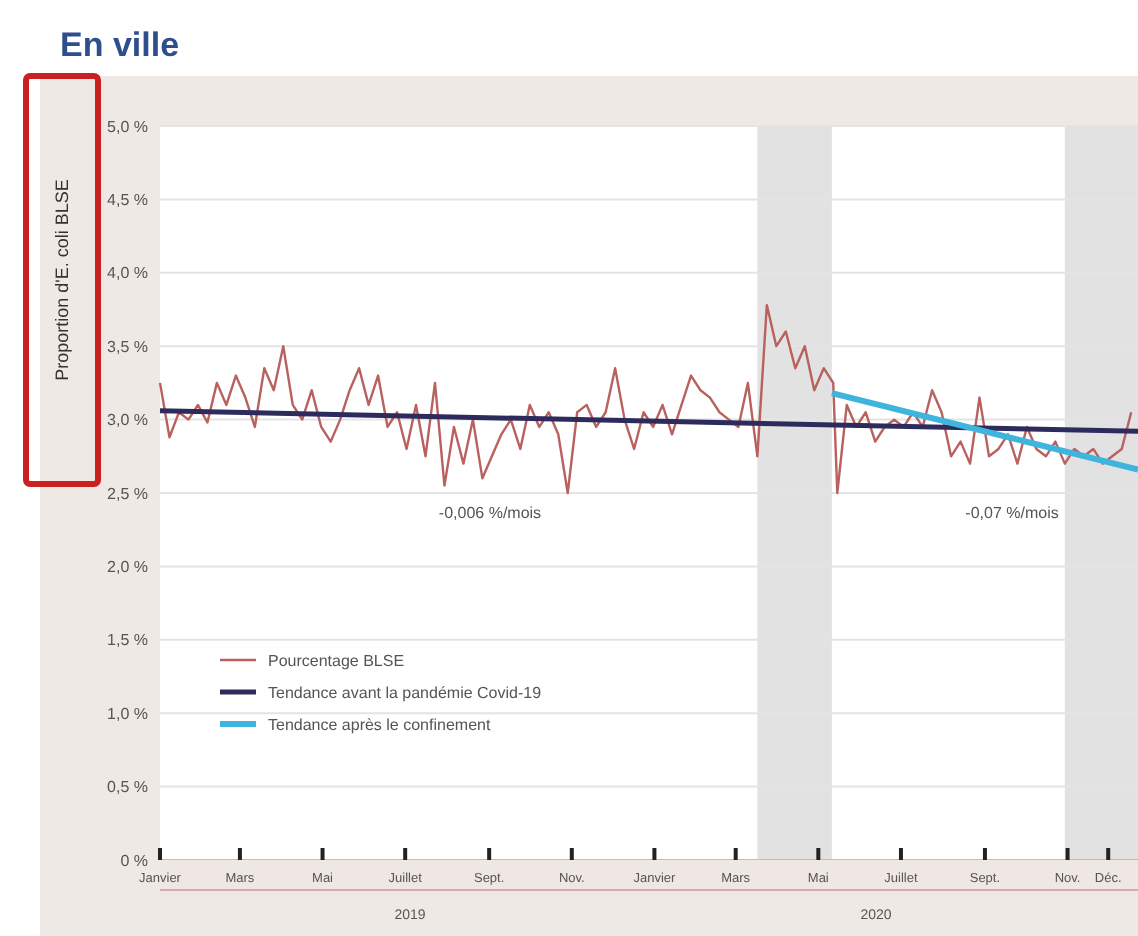 The image size is (1138, 936). I want to click on legend-label: Tendance avant la pandémie Covid-19, so click(405, 692).